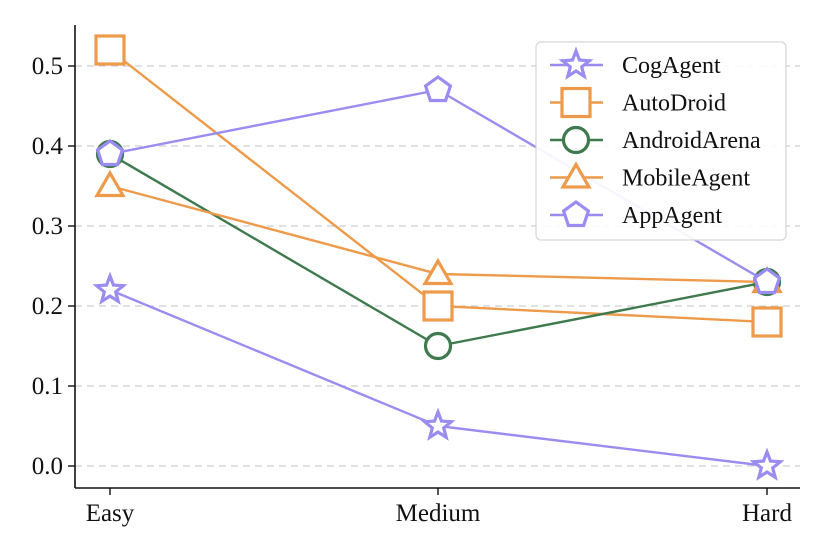 Image resolution: width=830 pixels, height=554 pixels. What do you see at coordinates (767, 281) in the screenshot?
I see `data-point-appagent-hard` at bounding box center [767, 281].